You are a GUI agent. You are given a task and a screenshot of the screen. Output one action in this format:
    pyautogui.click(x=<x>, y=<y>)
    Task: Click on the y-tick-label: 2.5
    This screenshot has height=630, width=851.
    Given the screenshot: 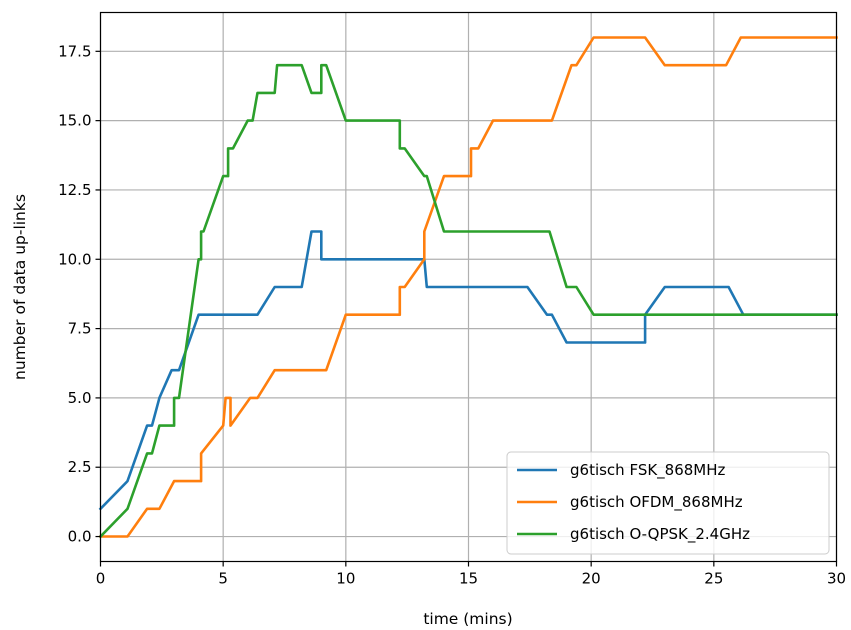 What is the action you would take?
    pyautogui.click(x=80, y=467)
    